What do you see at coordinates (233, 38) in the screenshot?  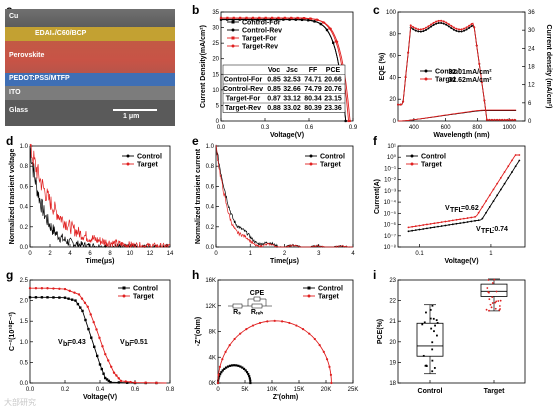 I see `jv-legend-marker` at bounding box center [233, 38].